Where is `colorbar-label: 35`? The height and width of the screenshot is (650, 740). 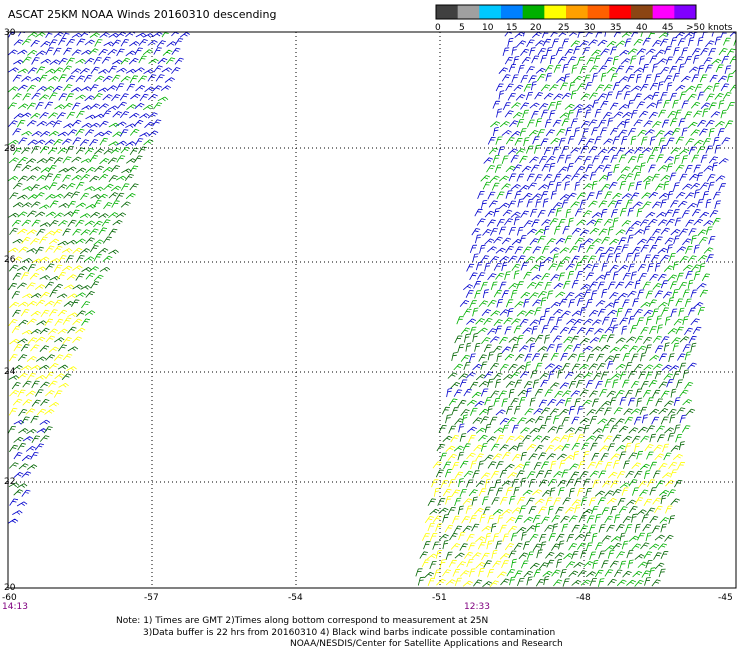
colorbar-label: 35 is located at coordinates (615, 28).